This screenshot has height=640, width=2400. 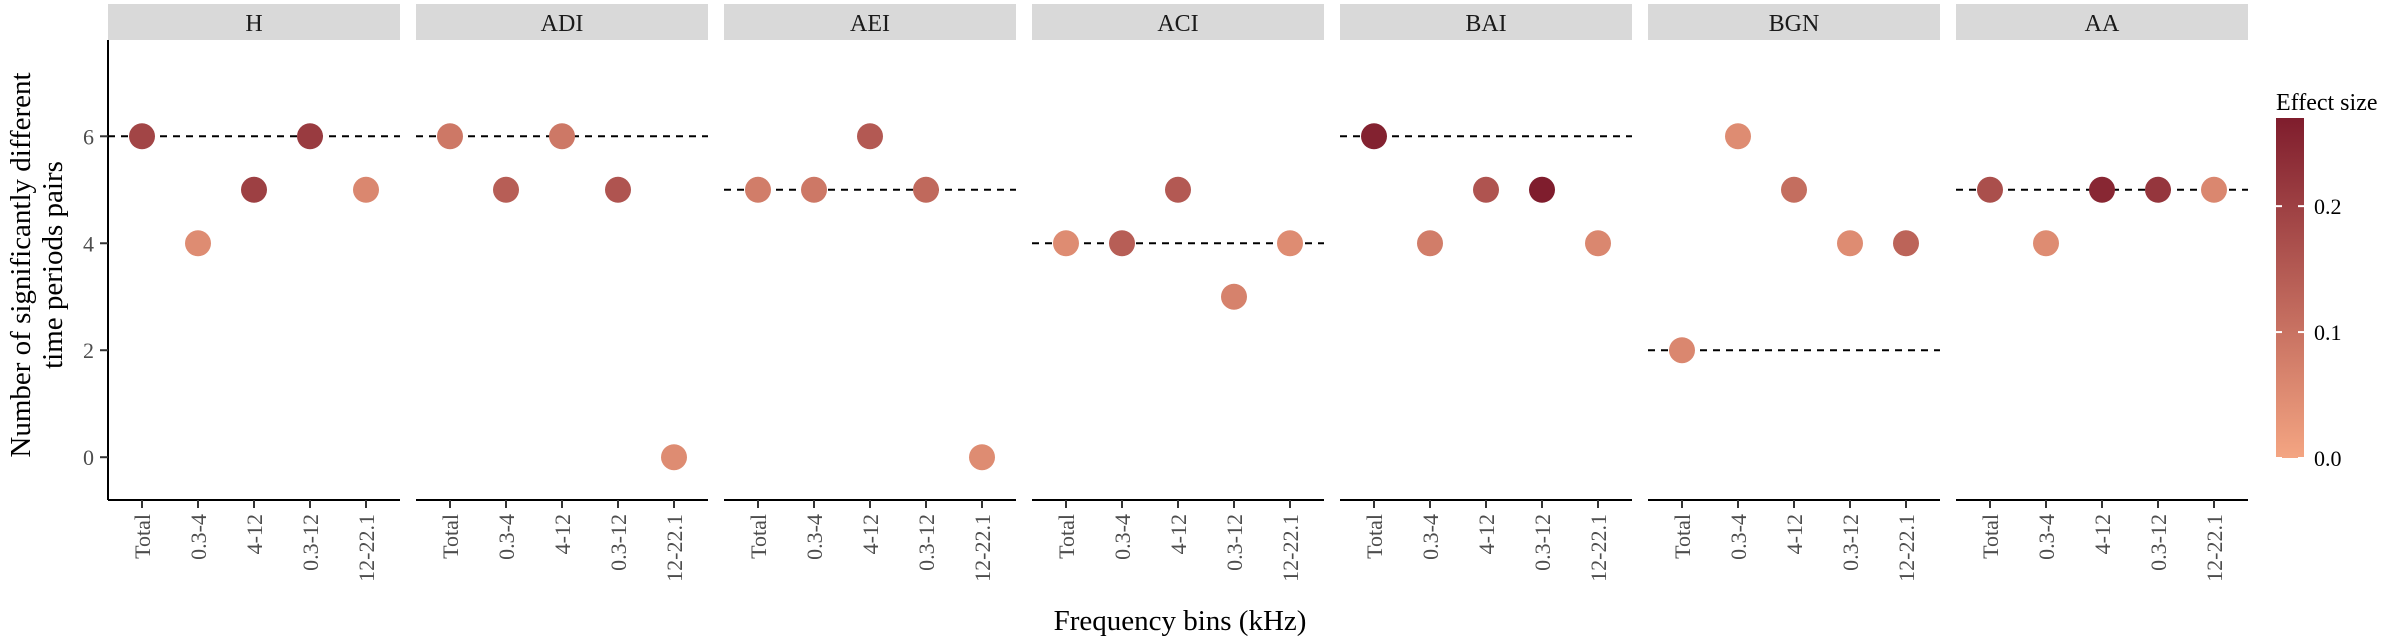 What do you see at coordinates (2290, 288) in the screenshot?
I see `legend-colorbar` at bounding box center [2290, 288].